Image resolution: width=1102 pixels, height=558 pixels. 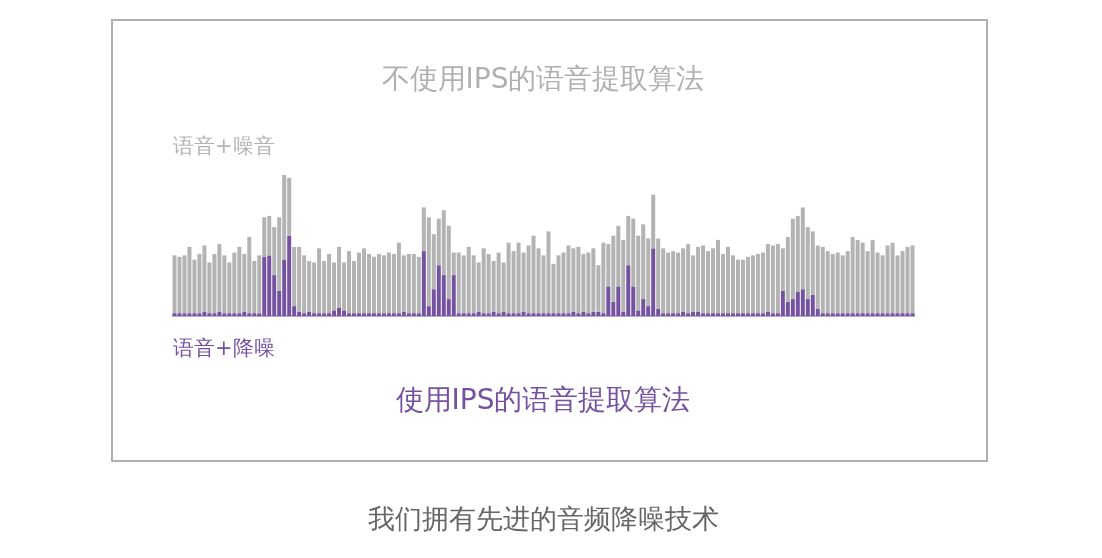 What do you see at coordinates (543, 518) in the screenshot?
I see `text: 我们拥有先进的音频降噪技术` at bounding box center [543, 518].